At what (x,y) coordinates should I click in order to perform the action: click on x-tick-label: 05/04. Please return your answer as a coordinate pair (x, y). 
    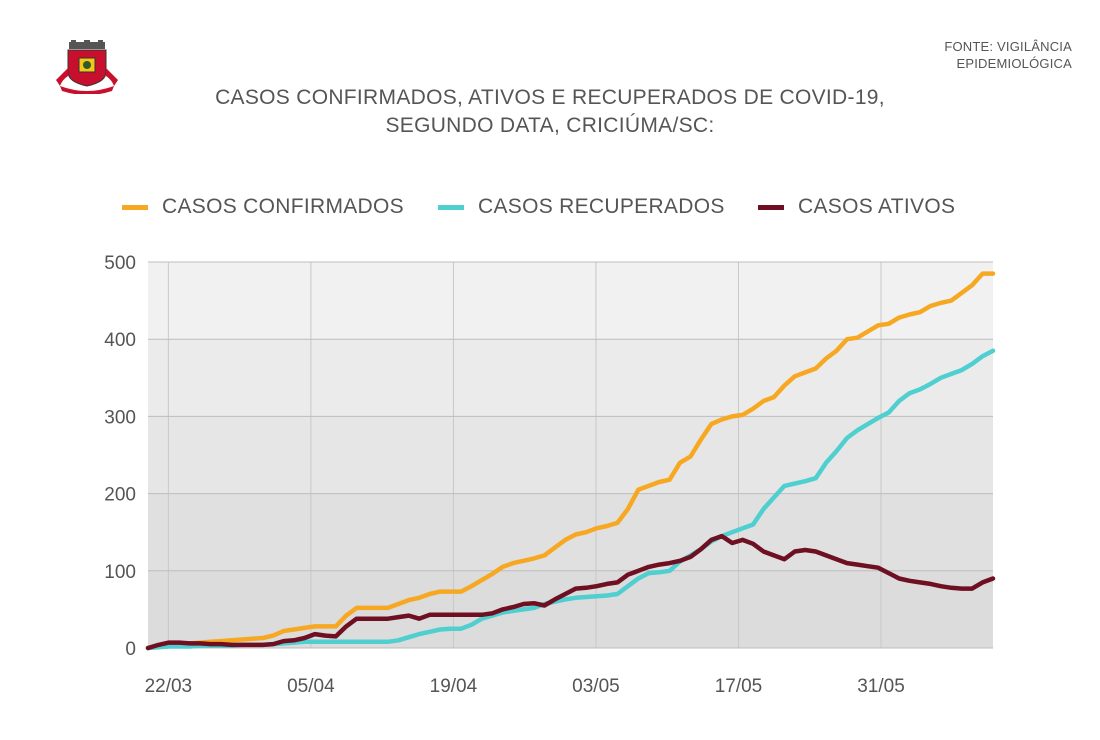
    Looking at the image, I should click on (311, 686).